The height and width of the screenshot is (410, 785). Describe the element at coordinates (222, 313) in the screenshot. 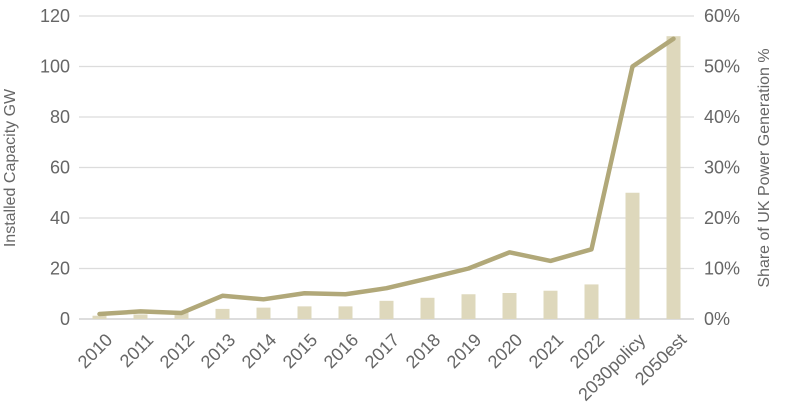

I see `bar-2013` at that location.